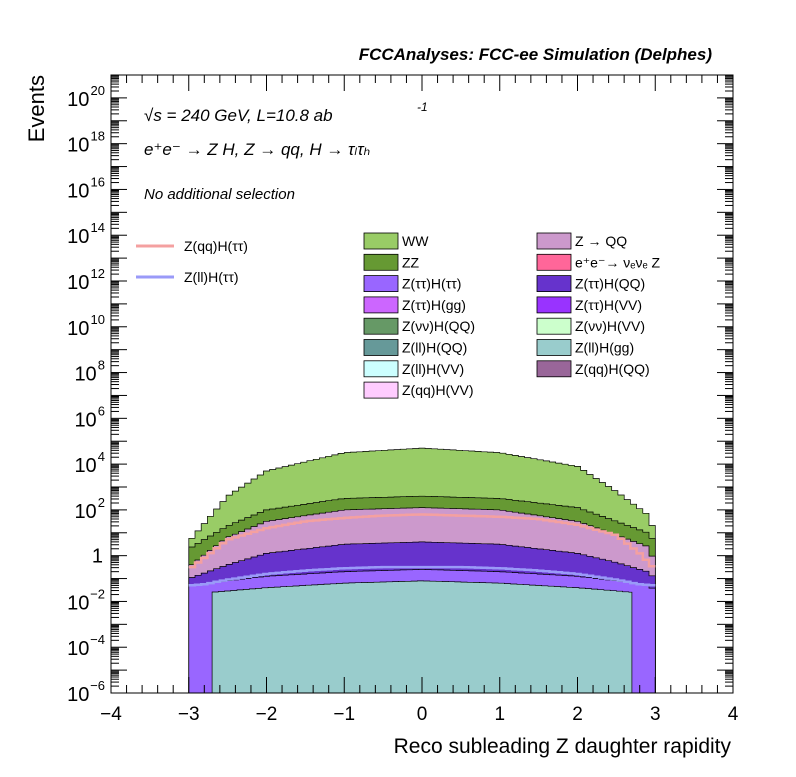  I want to click on x-tick-label: 1, so click(499, 714).